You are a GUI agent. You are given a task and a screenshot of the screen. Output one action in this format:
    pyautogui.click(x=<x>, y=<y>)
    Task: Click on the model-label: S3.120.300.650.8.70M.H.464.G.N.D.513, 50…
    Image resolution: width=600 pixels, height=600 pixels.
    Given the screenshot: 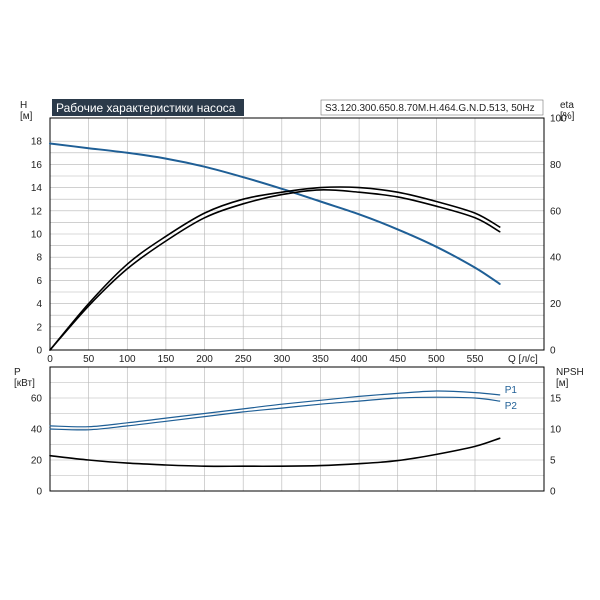 What is the action you would take?
    pyautogui.click(x=430, y=108)
    